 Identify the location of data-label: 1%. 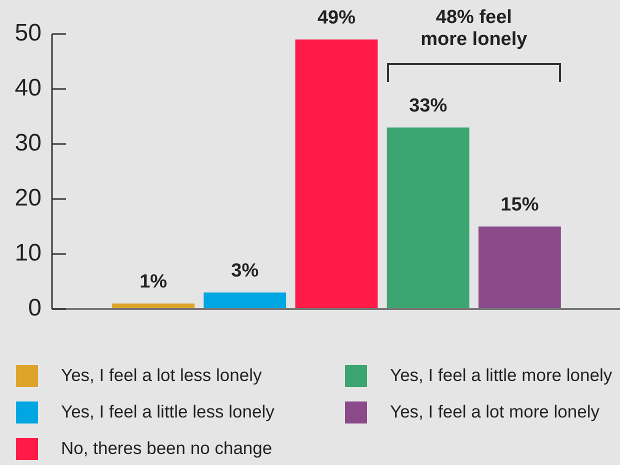
(154, 282).